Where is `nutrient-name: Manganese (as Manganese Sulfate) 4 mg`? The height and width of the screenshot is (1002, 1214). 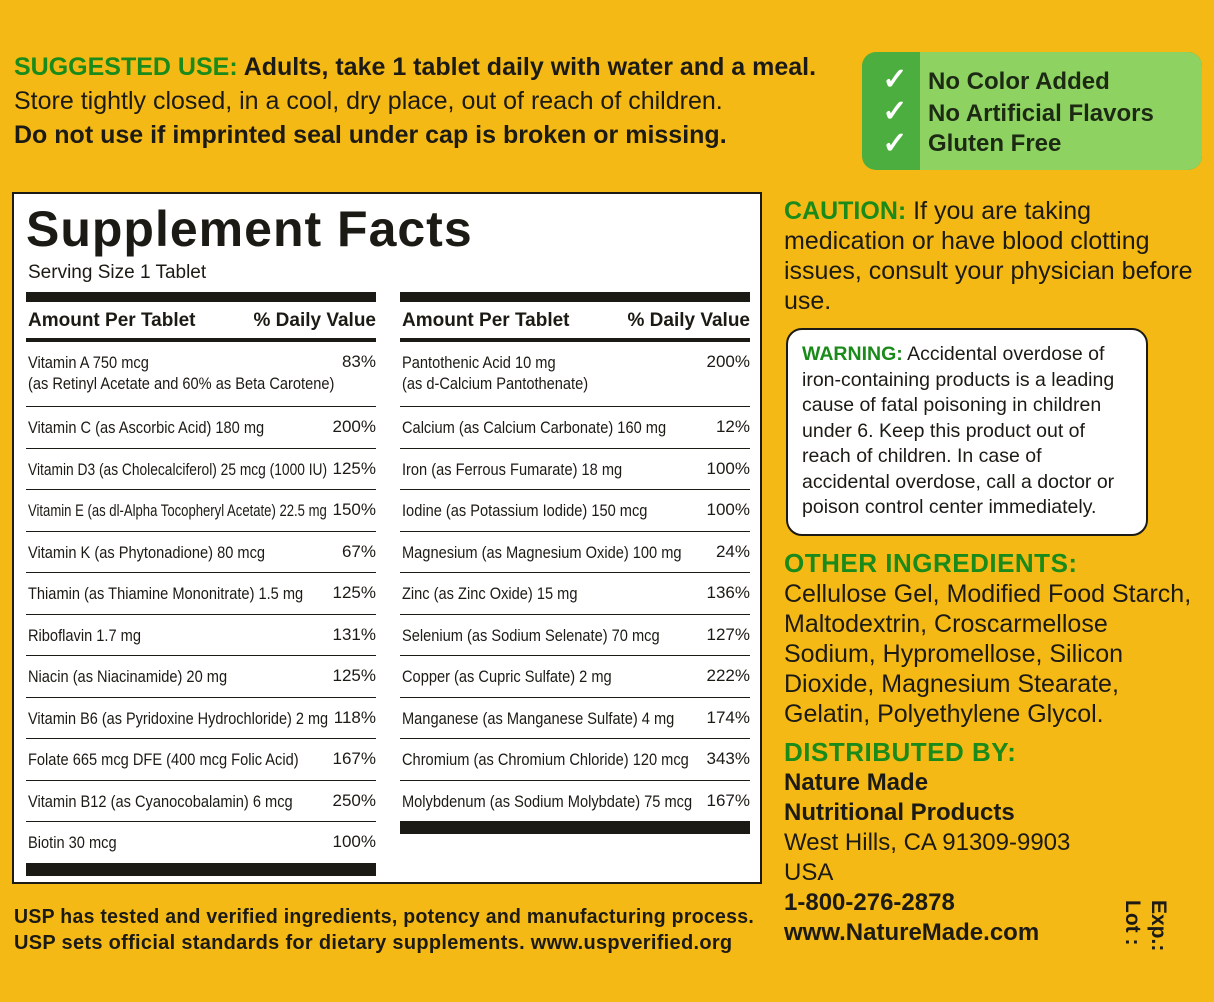
nutrient-name: Manganese (as Manganese Sulfate) 4 mg is located at coordinates (560, 718).